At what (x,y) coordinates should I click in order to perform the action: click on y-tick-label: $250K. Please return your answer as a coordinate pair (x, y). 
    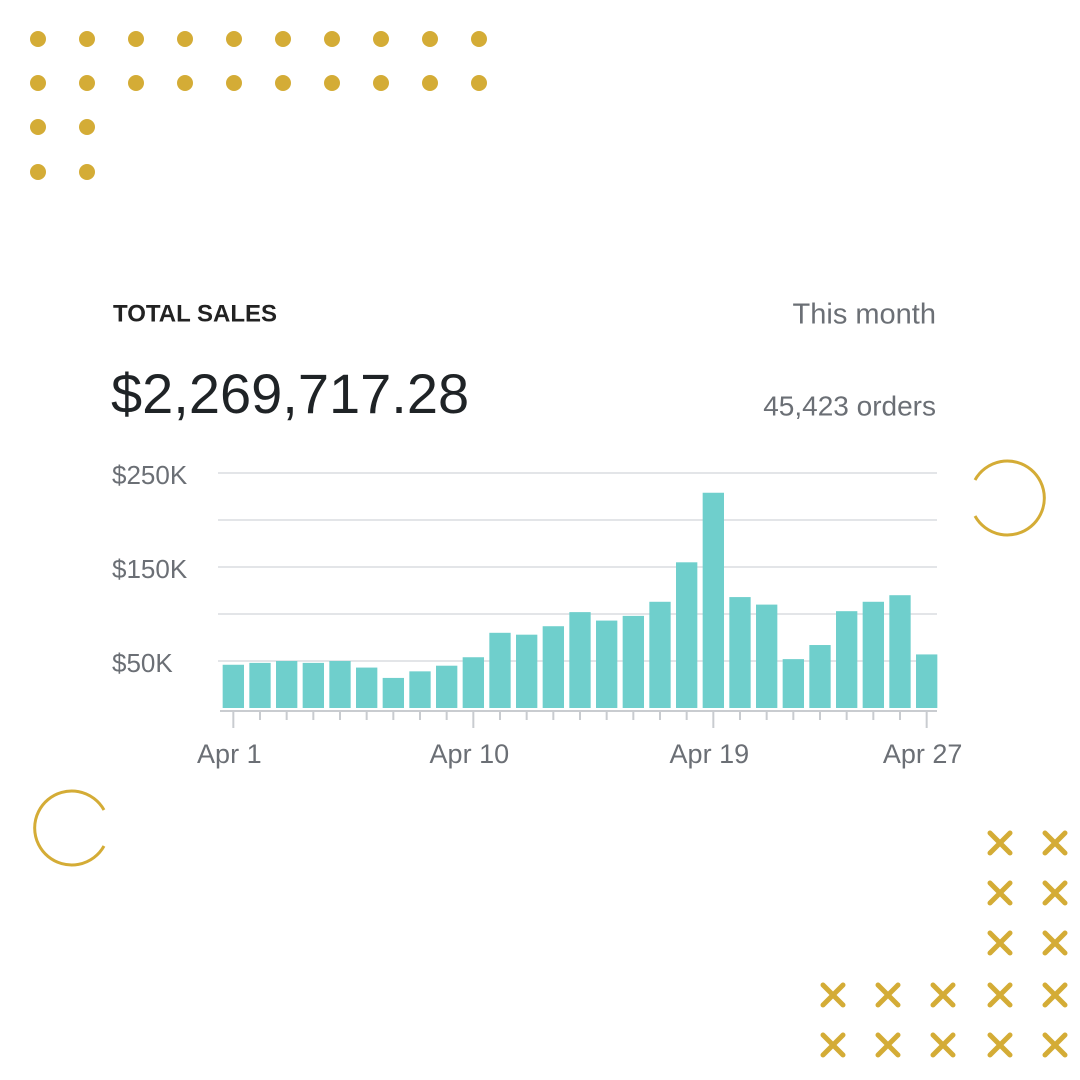
    Looking at the image, I should click on (150, 475).